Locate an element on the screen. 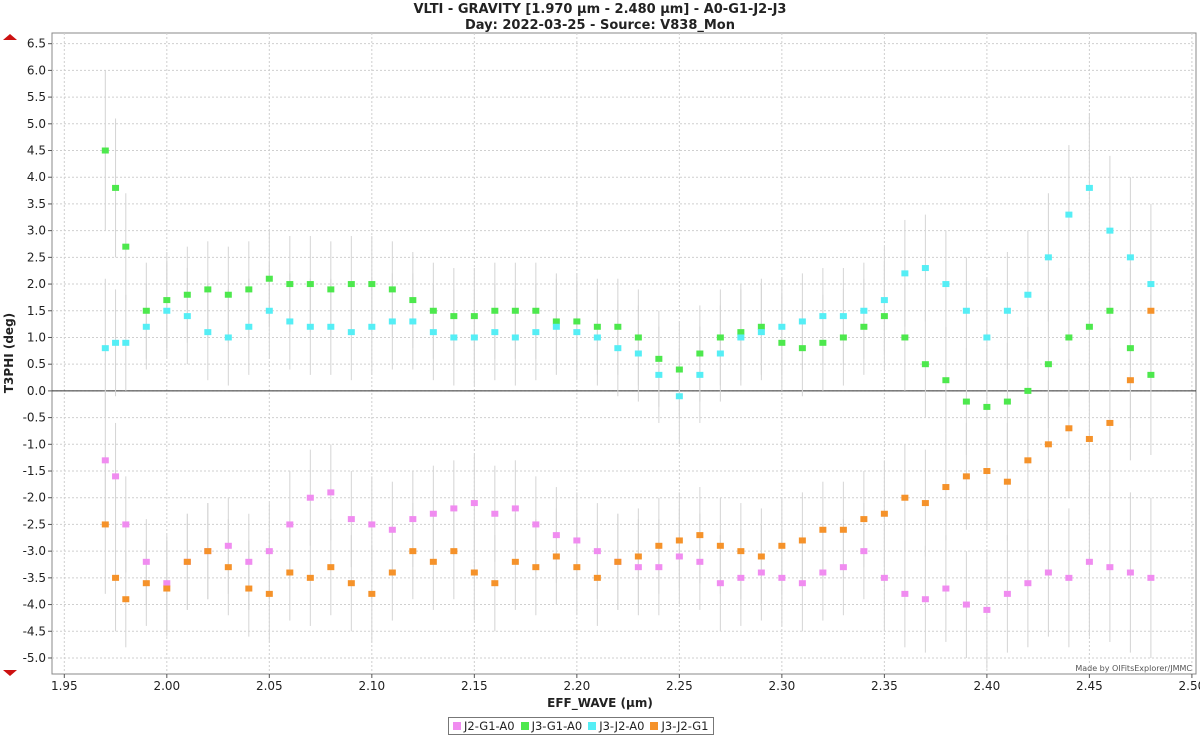 The height and width of the screenshot is (740, 1200). legend-label: J3-J2-G1 is located at coordinates (685, 726).